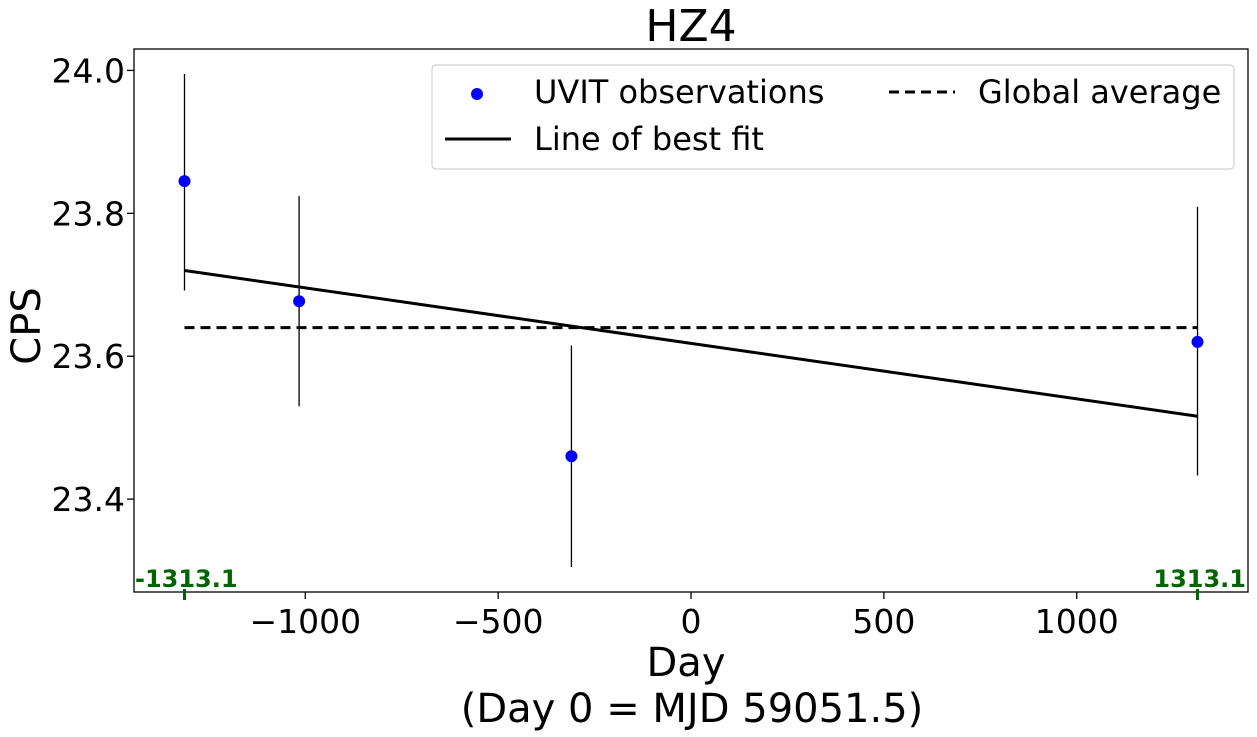  I want to click on y-axis-label: CPS, so click(27, 325).